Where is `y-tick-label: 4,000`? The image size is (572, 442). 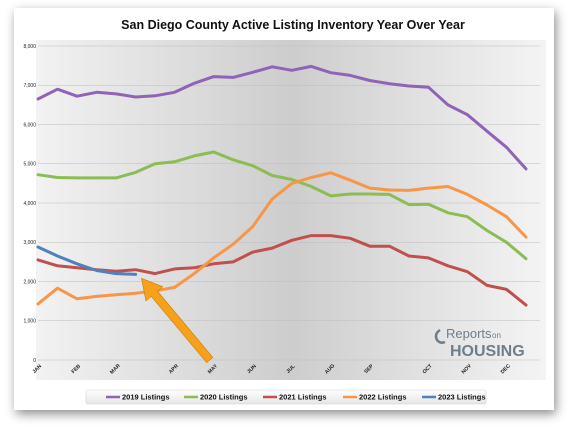 y-tick-label: 4,000 is located at coordinates (29, 204).